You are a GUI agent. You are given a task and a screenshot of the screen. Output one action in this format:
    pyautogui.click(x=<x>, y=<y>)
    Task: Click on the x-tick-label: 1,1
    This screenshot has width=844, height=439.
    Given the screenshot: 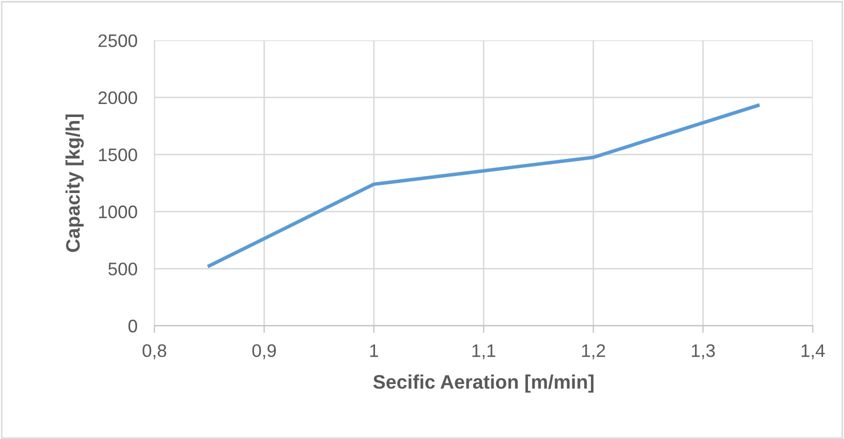 What is the action you would take?
    pyautogui.click(x=484, y=352)
    